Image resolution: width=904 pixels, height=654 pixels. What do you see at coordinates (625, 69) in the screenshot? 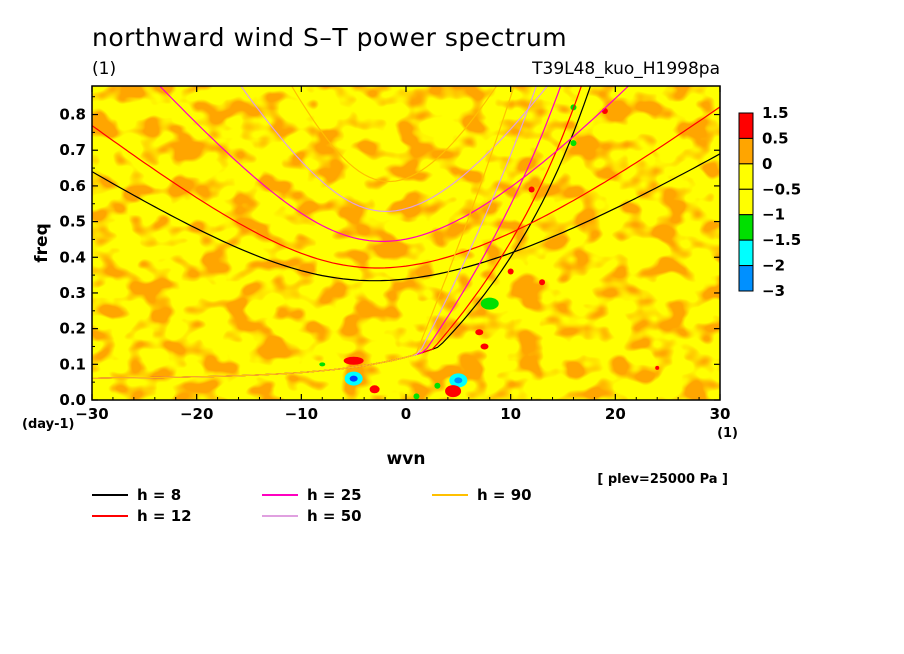
I see `chart-subtitle-right: T39L48_kuo_H1998pa` at bounding box center [625, 69].